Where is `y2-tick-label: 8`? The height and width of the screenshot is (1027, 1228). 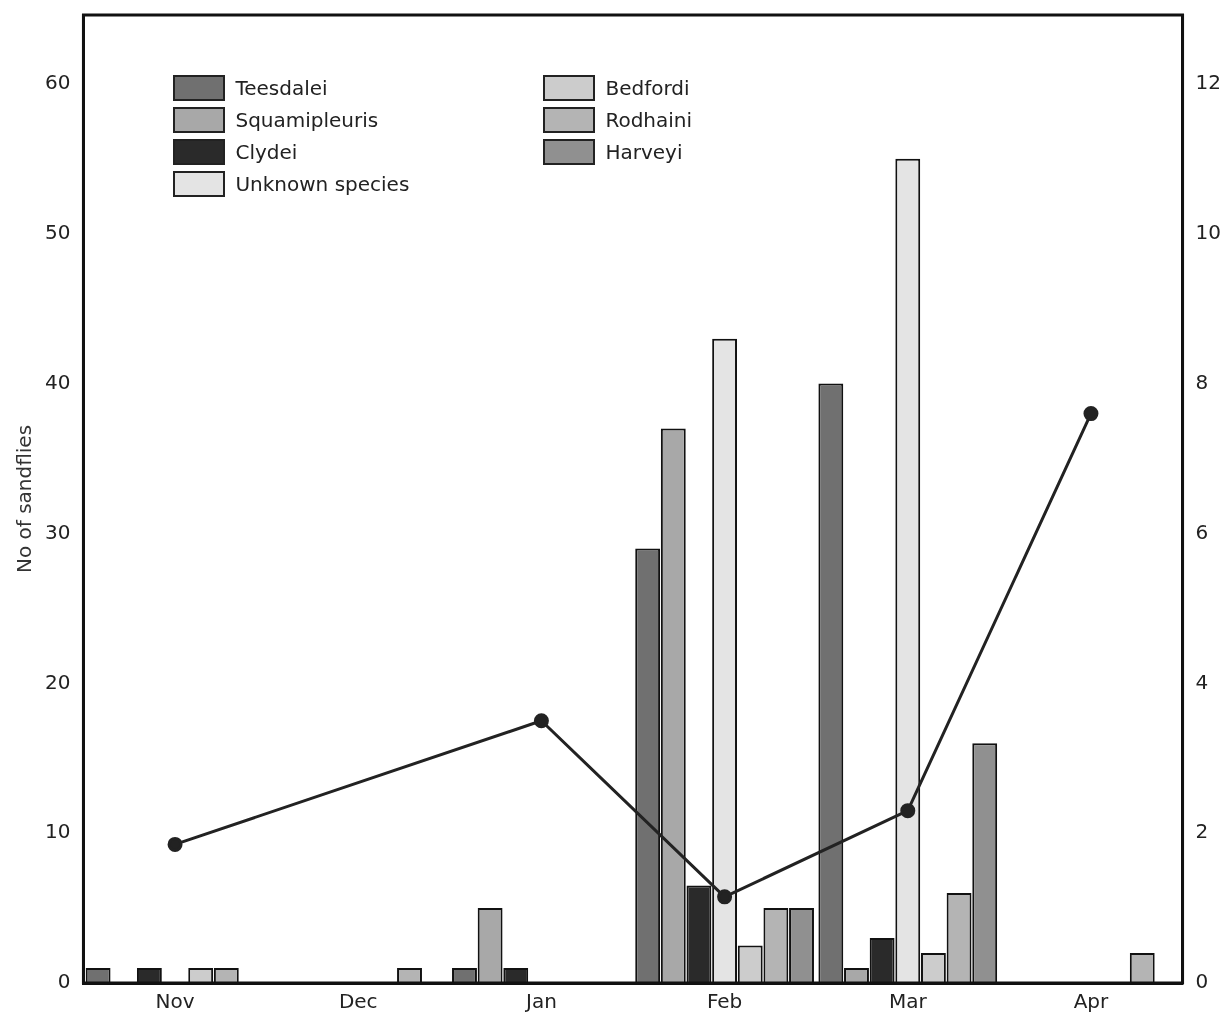
y2-tick-label: 8 is located at coordinates (1202, 381).